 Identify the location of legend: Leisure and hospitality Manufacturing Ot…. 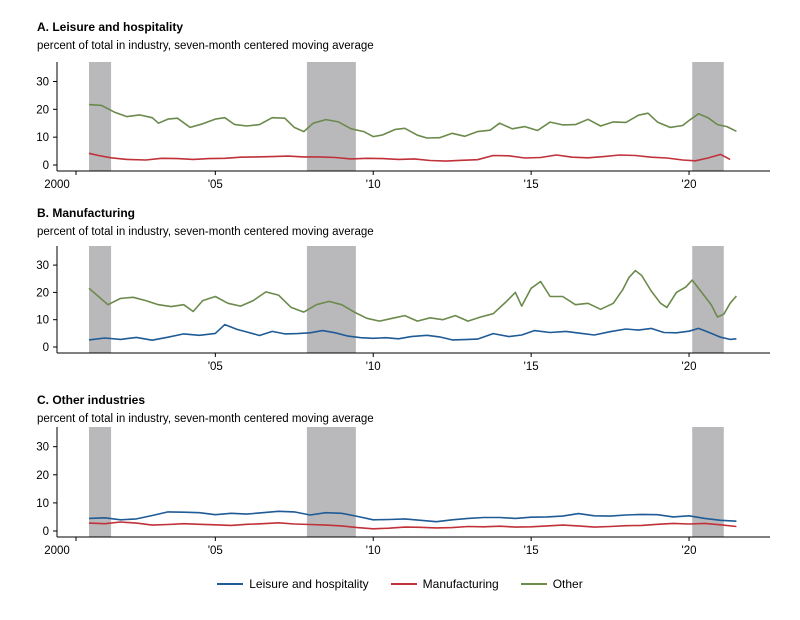
(400, 584).